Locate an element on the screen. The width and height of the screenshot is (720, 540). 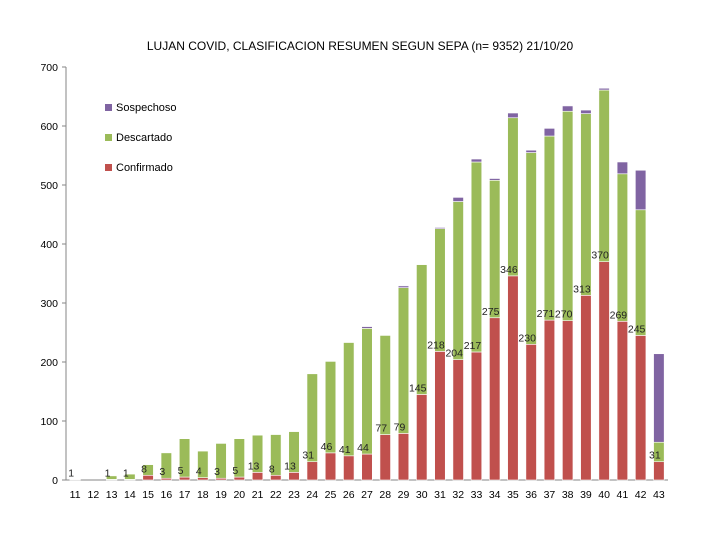
x-tick-label: 24 is located at coordinates (312, 495).